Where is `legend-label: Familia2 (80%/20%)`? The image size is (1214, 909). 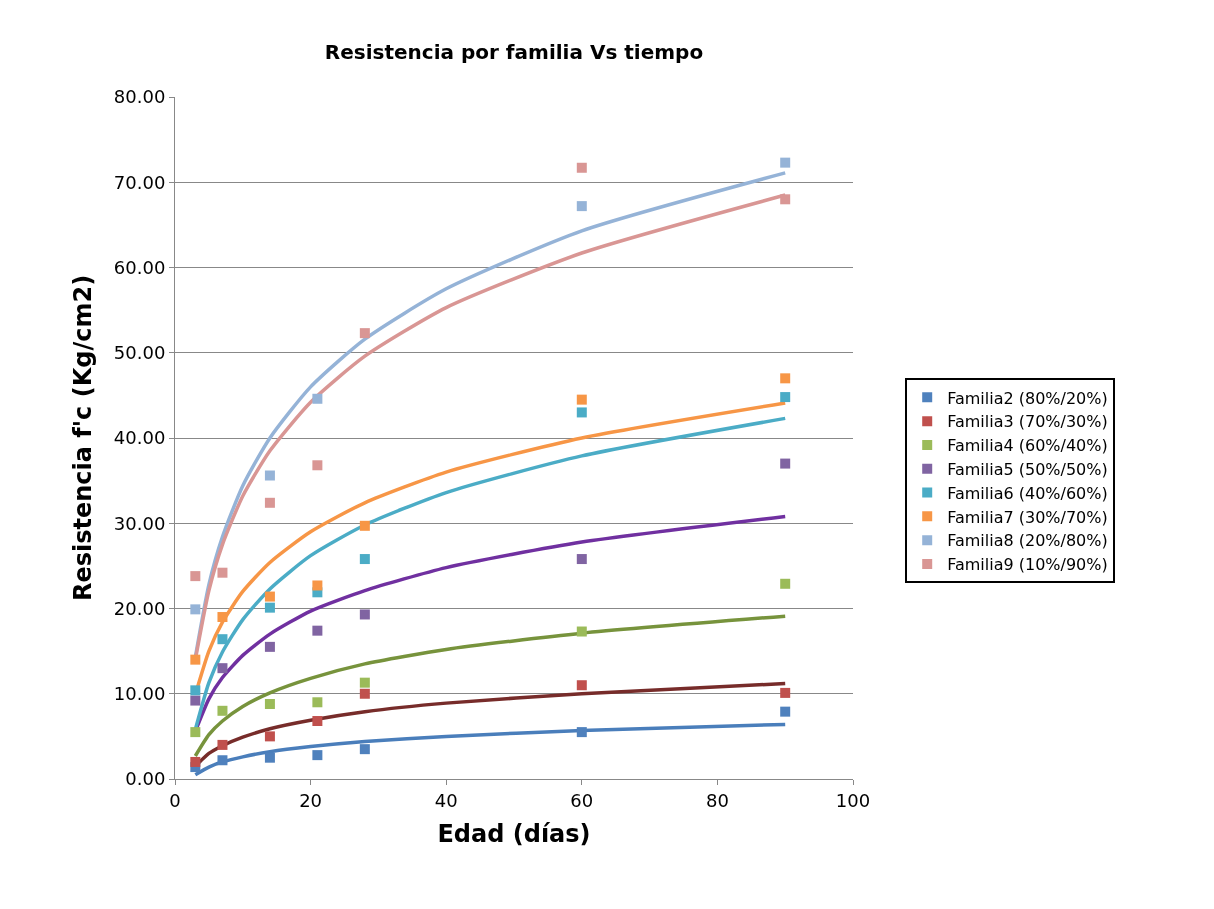 legend-label: Familia2 (80%/20%) is located at coordinates (1027, 398).